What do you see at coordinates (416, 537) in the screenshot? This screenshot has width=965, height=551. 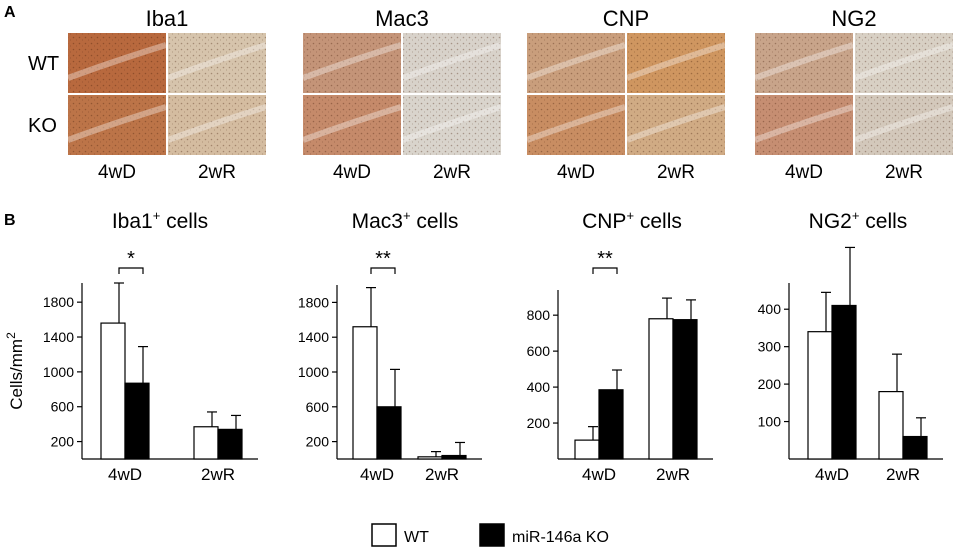 I see `legend-label-wt: WT` at bounding box center [416, 537].